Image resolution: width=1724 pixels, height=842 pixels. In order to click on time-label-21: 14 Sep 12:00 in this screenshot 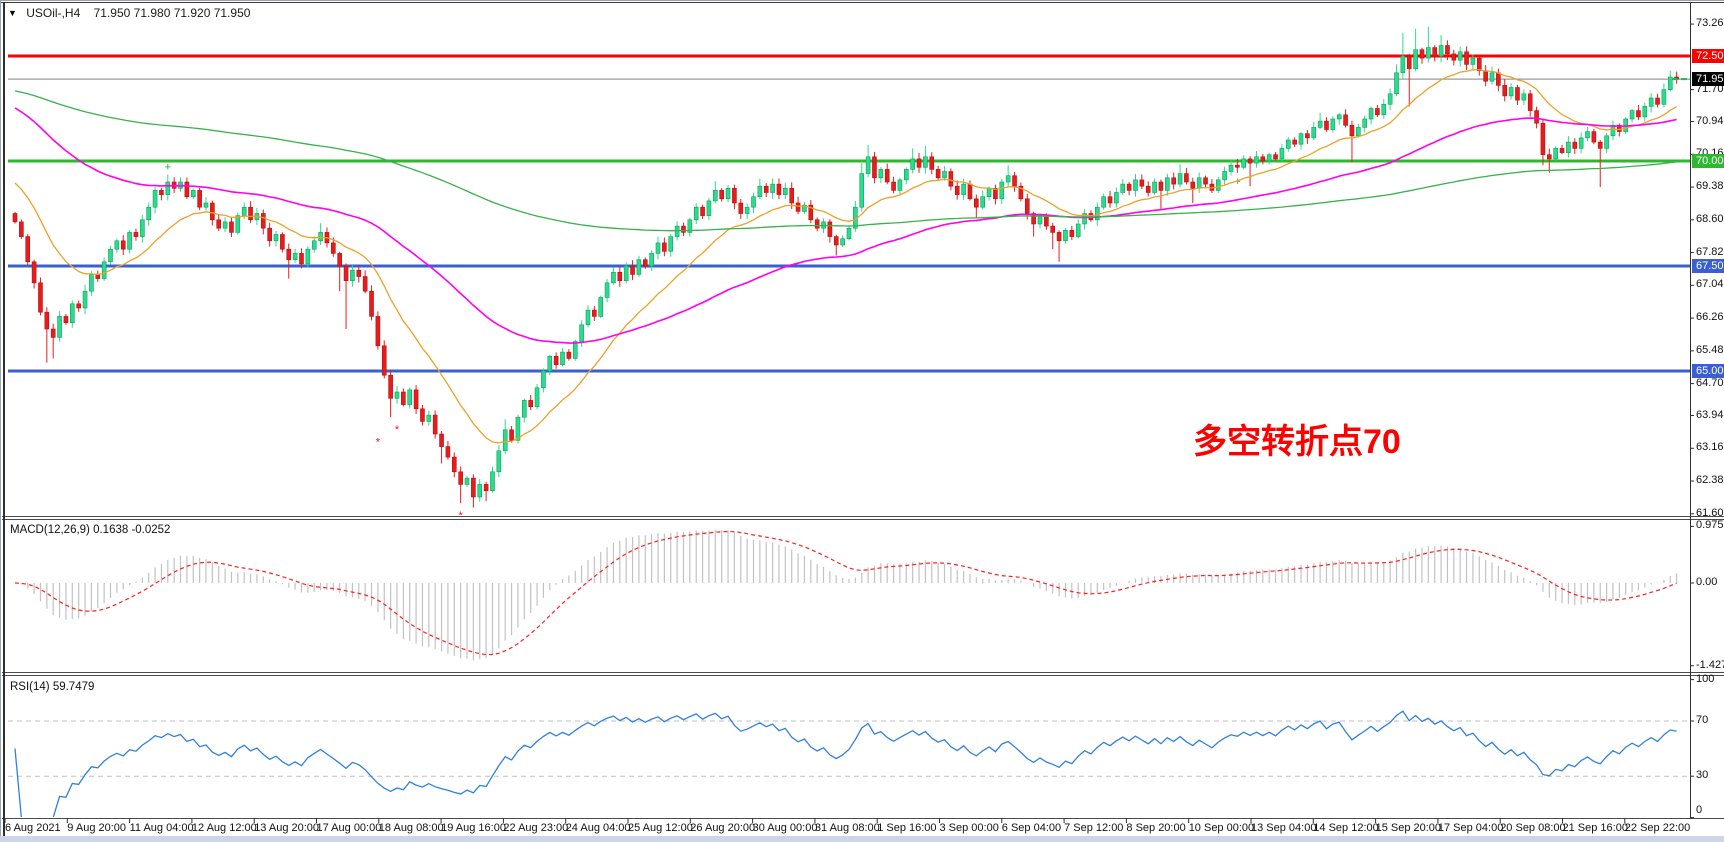, I will do `click(1346, 828)`.